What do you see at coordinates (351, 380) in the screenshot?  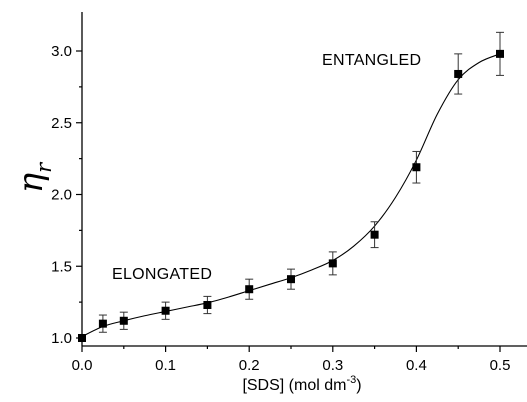 I see `x-axis-label-superscript: -3` at bounding box center [351, 380].